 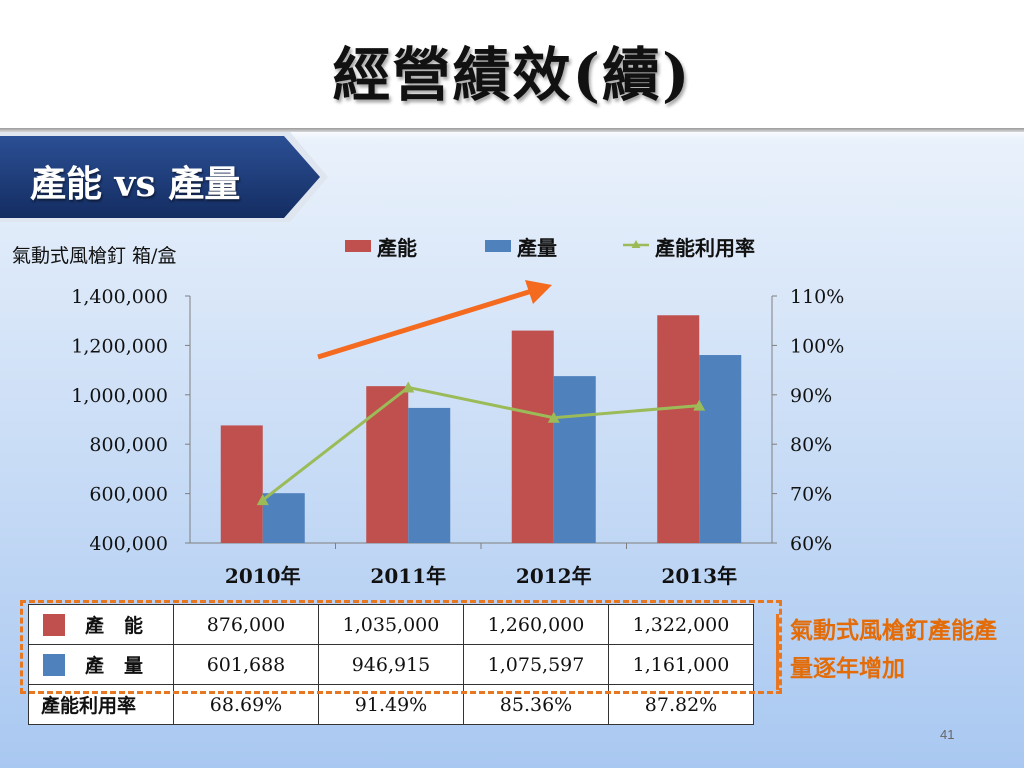 What do you see at coordinates (397, 248) in the screenshot?
I see `legend-label-capacity: 產能` at bounding box center [397, 248].